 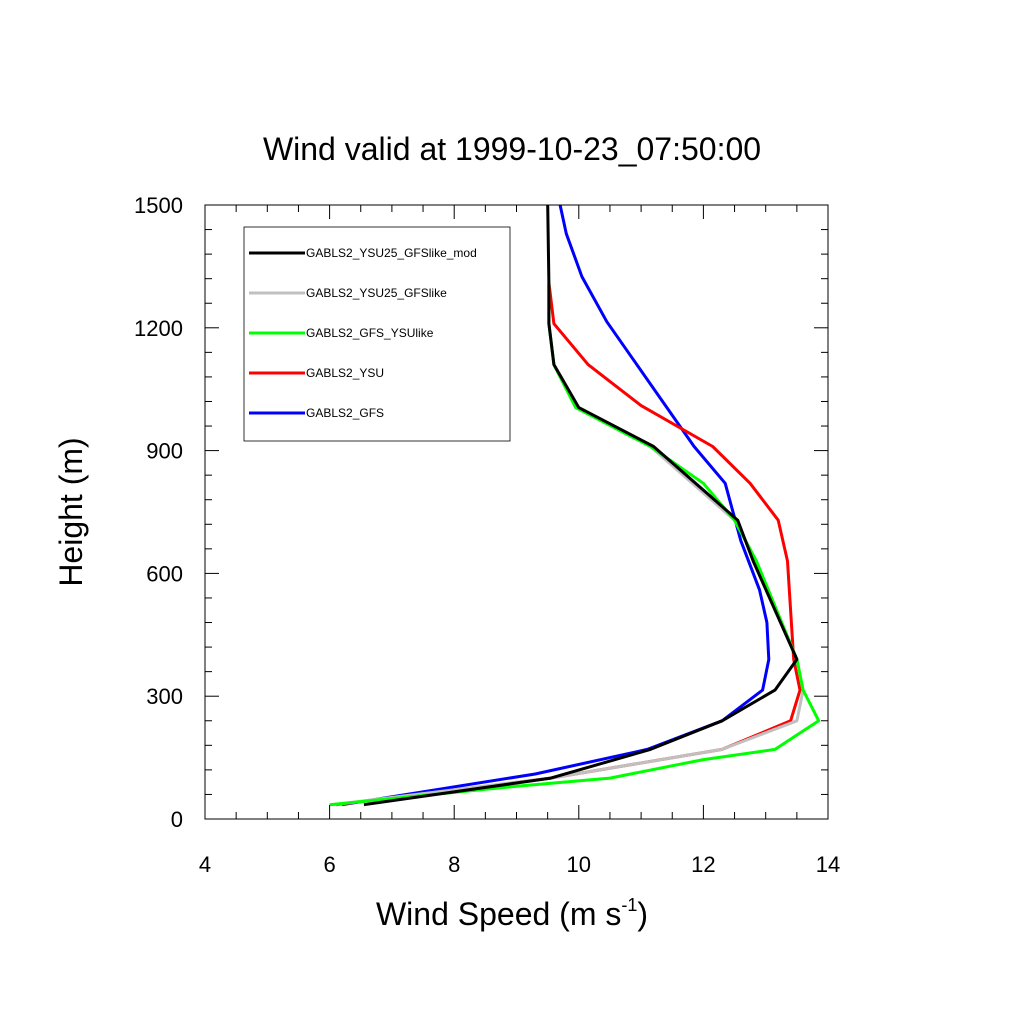 What do you see at coordinates (498, 914) in the screenshot?
I see `x-axis-title-main: Wind Speed (m s` at bounding box center [498, 914].